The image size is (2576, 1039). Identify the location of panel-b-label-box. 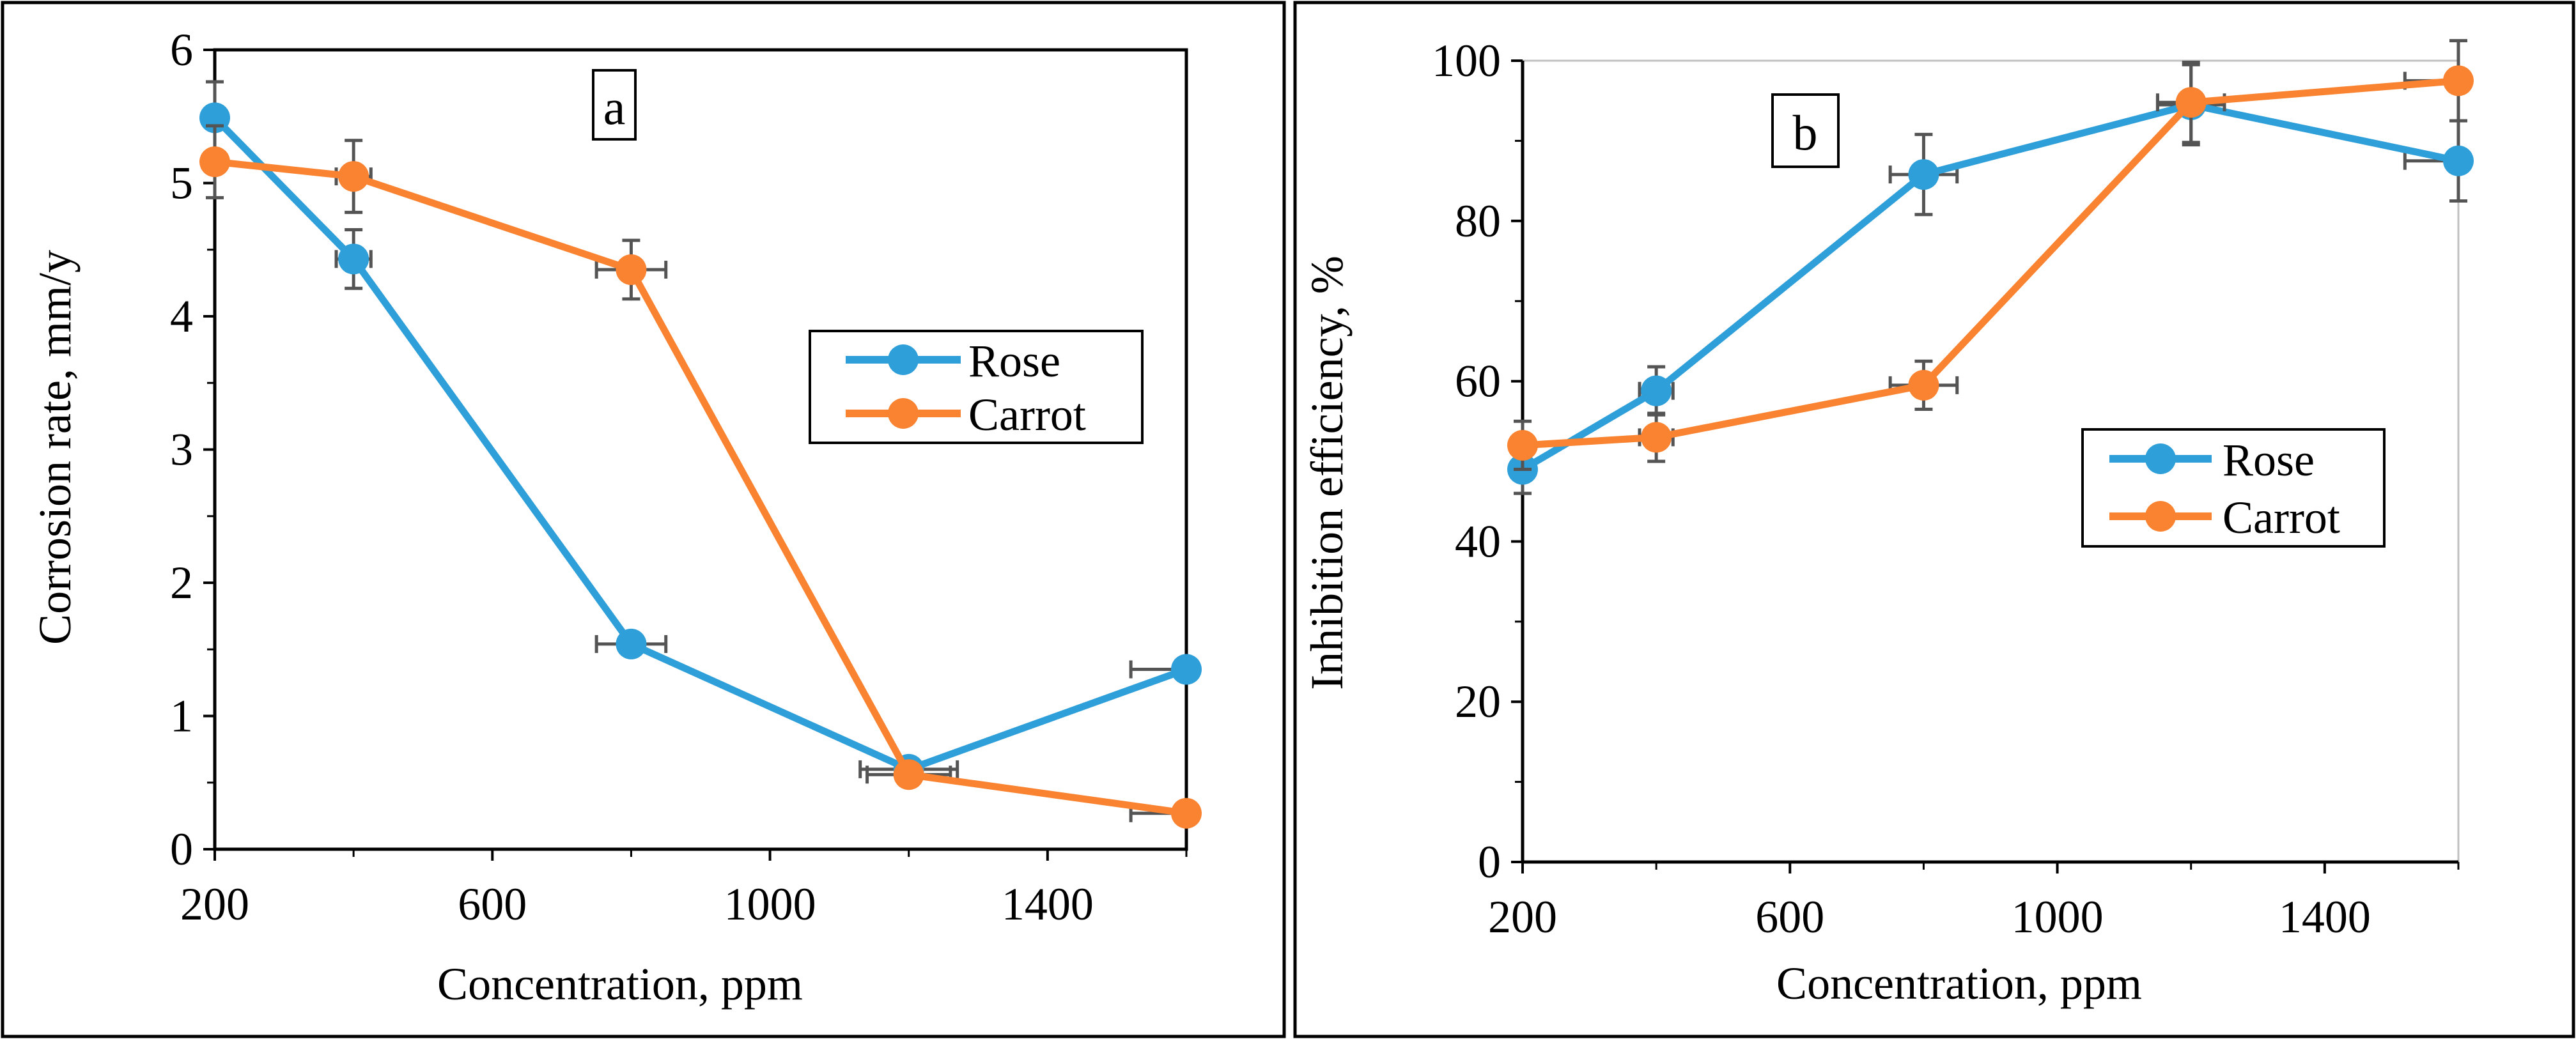
(1805, 130).